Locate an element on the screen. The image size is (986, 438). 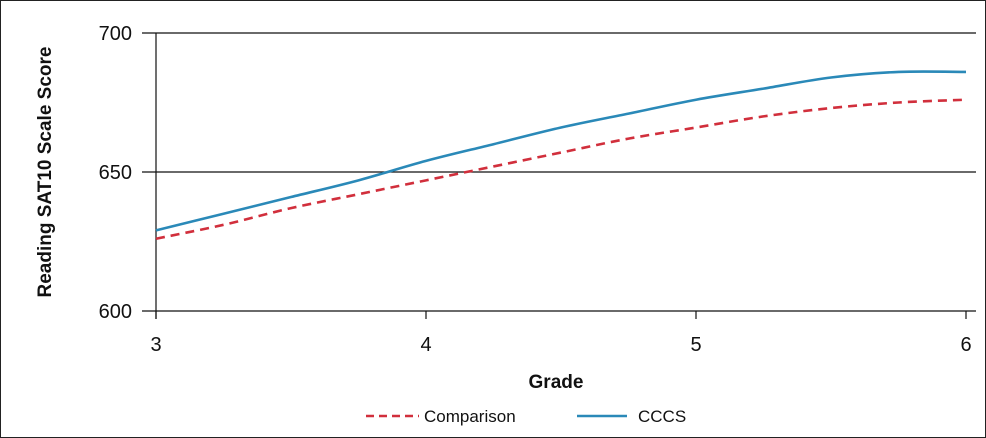
legend-label-cccs: CCCS is located at coordinates (662, 416).